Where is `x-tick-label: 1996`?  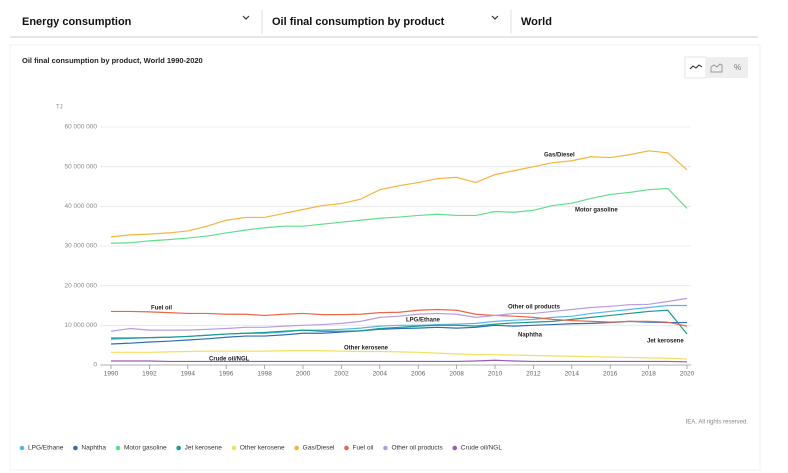 x-tick-label: 1996 is located at coordinates (226, 374).